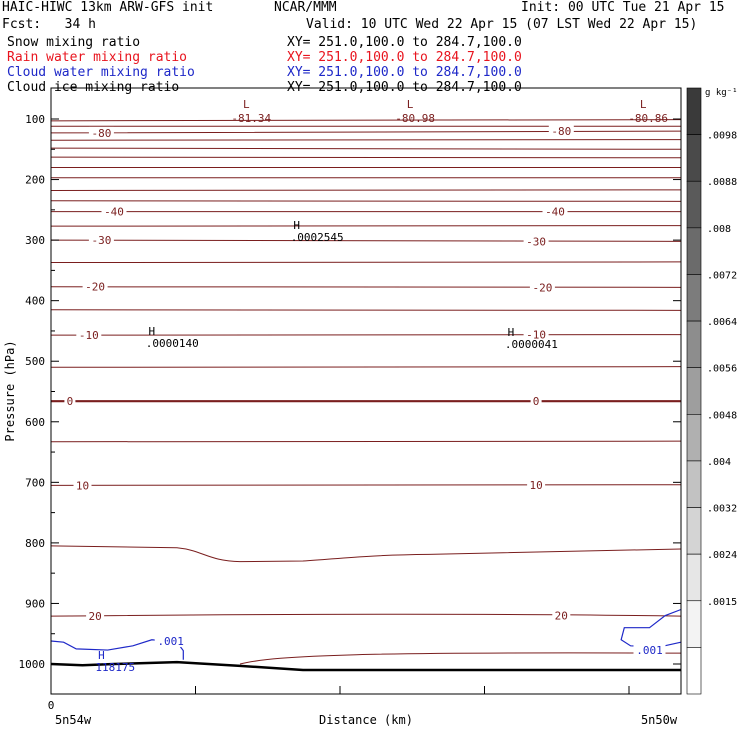 The width and height of the screenshot is (740, 740). I want to click on colorbar-label: .0064, so click(722, 322).